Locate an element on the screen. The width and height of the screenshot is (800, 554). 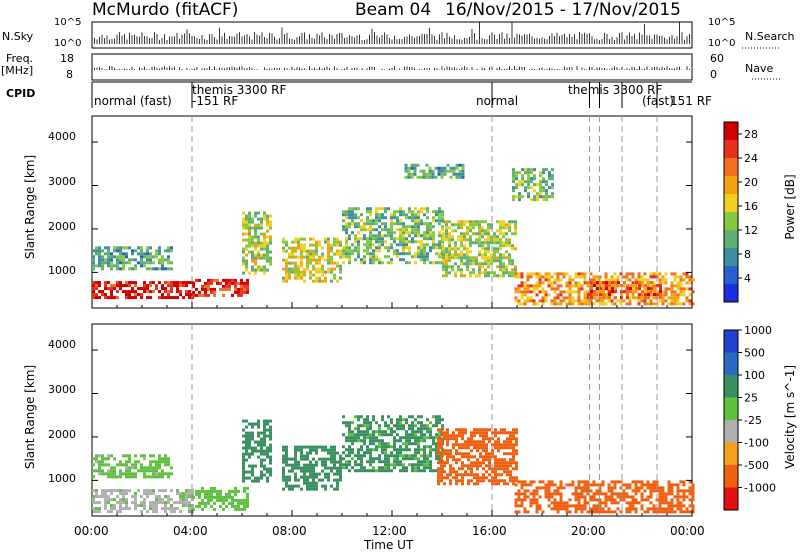
colorbar-tick-label: 4 is located at coordinates (747, 278).